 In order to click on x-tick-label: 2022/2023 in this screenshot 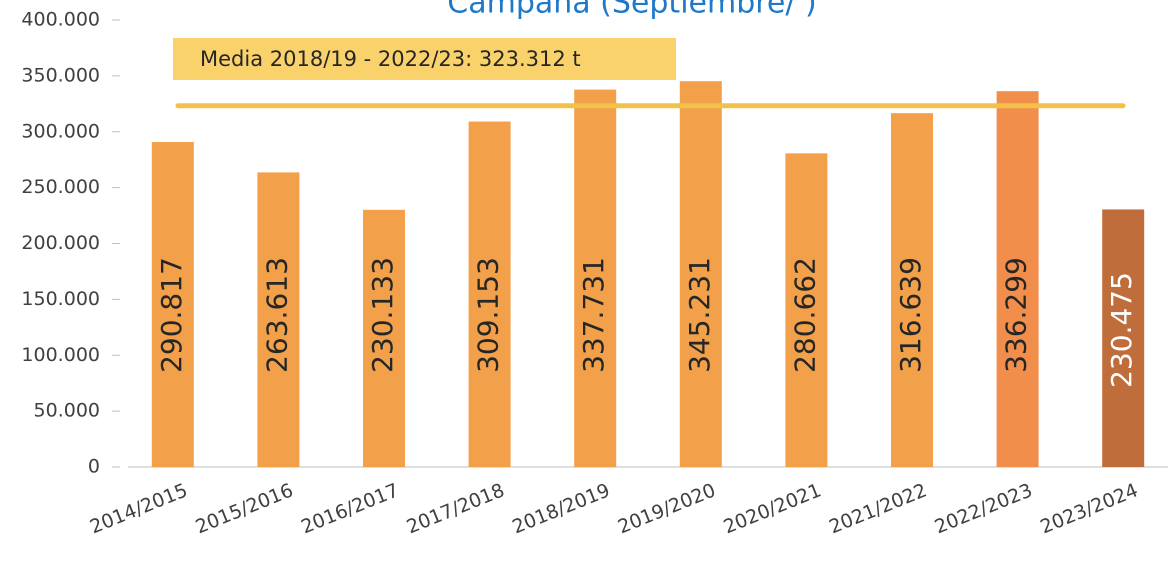, I will do `click(984, 508)`.